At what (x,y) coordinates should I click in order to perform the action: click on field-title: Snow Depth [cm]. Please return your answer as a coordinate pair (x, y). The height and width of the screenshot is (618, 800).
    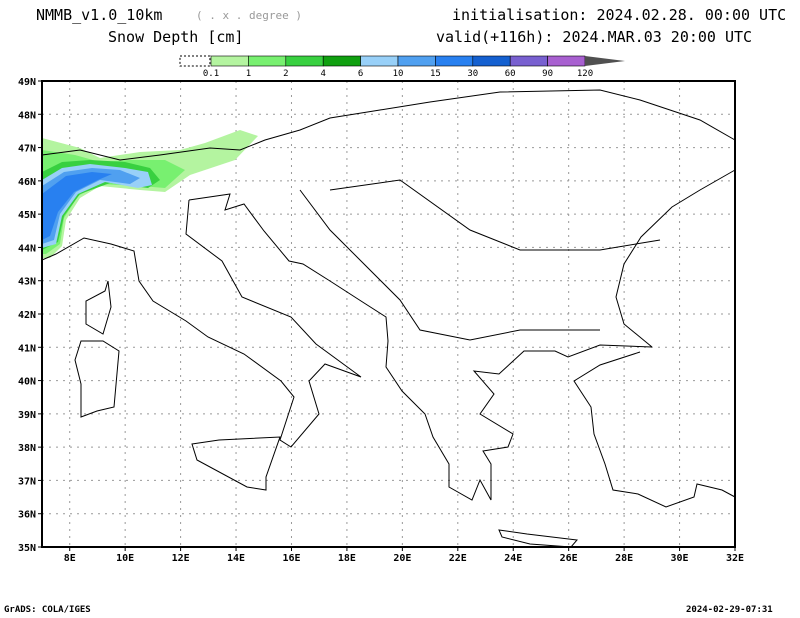
    Looking at the image, I should click on (176, 37).